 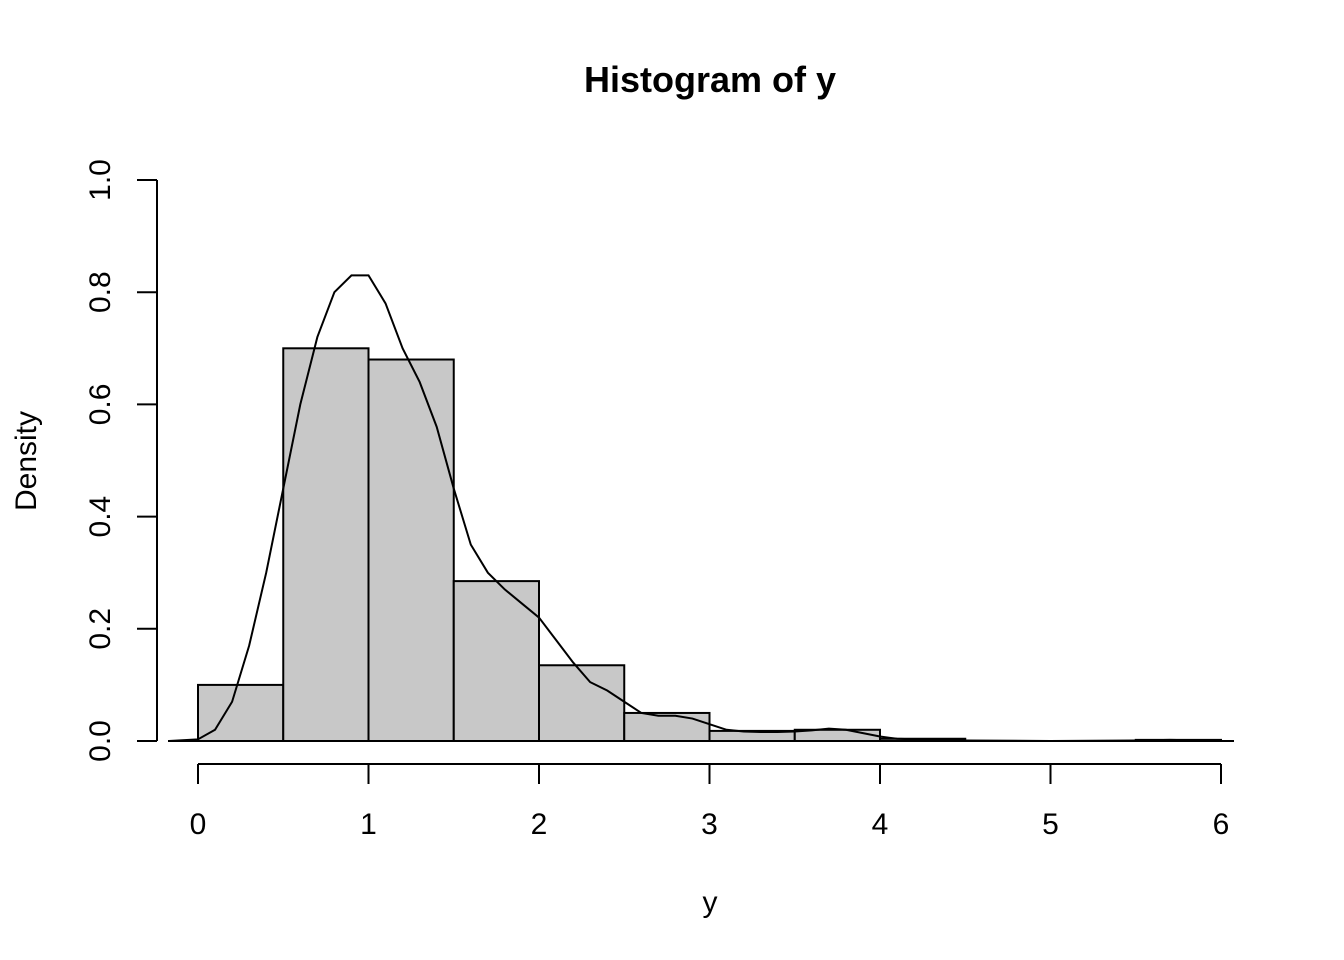 I want to click on y-axis-label: Density, so click(x=26, y=461).